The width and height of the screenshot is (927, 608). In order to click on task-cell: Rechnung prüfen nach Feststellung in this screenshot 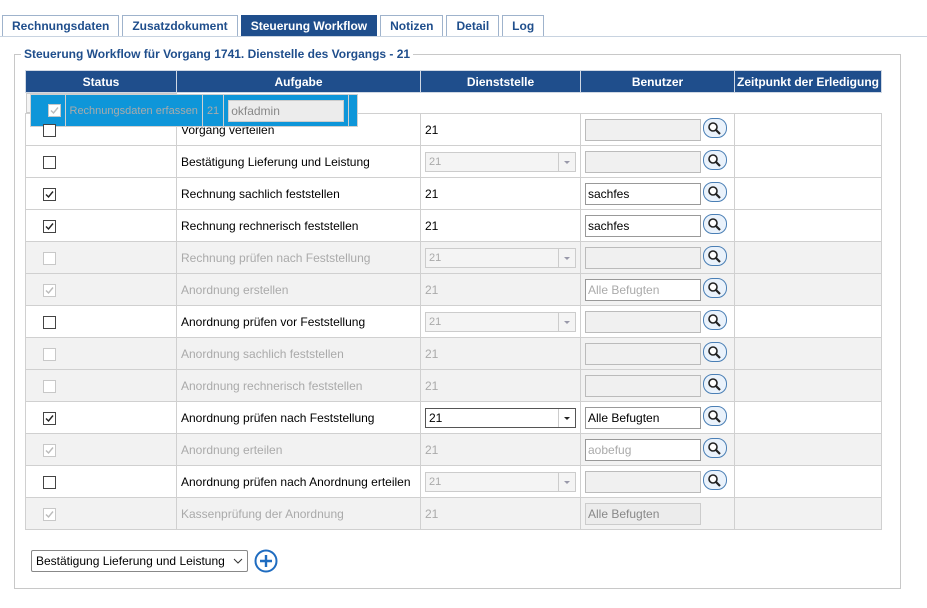, I will do `click(299, 258)`.